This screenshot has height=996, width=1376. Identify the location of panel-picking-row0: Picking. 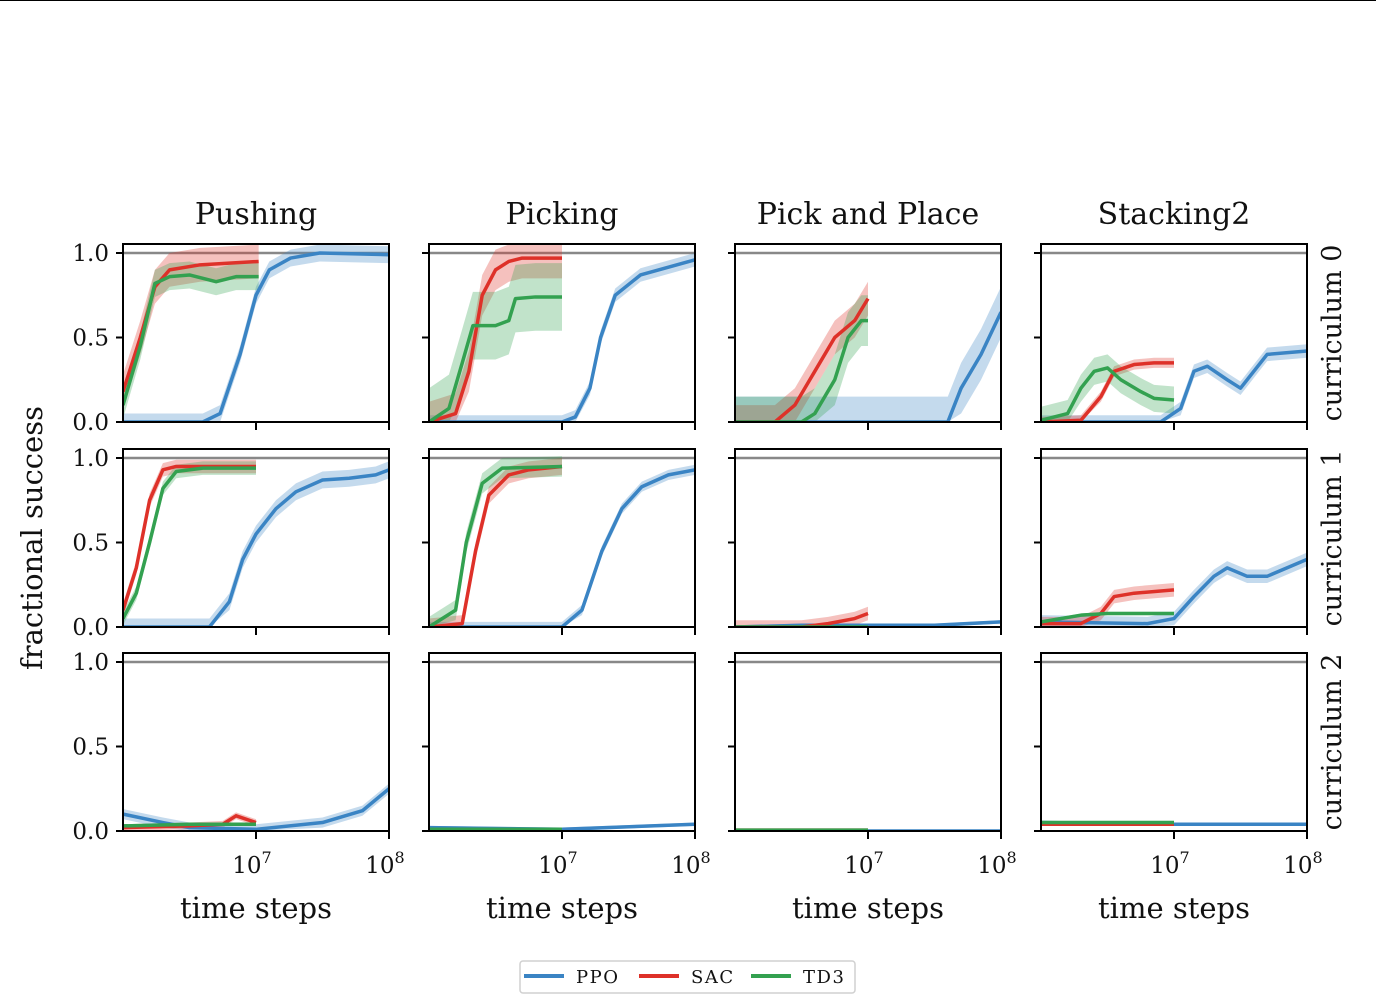
(559, 313).